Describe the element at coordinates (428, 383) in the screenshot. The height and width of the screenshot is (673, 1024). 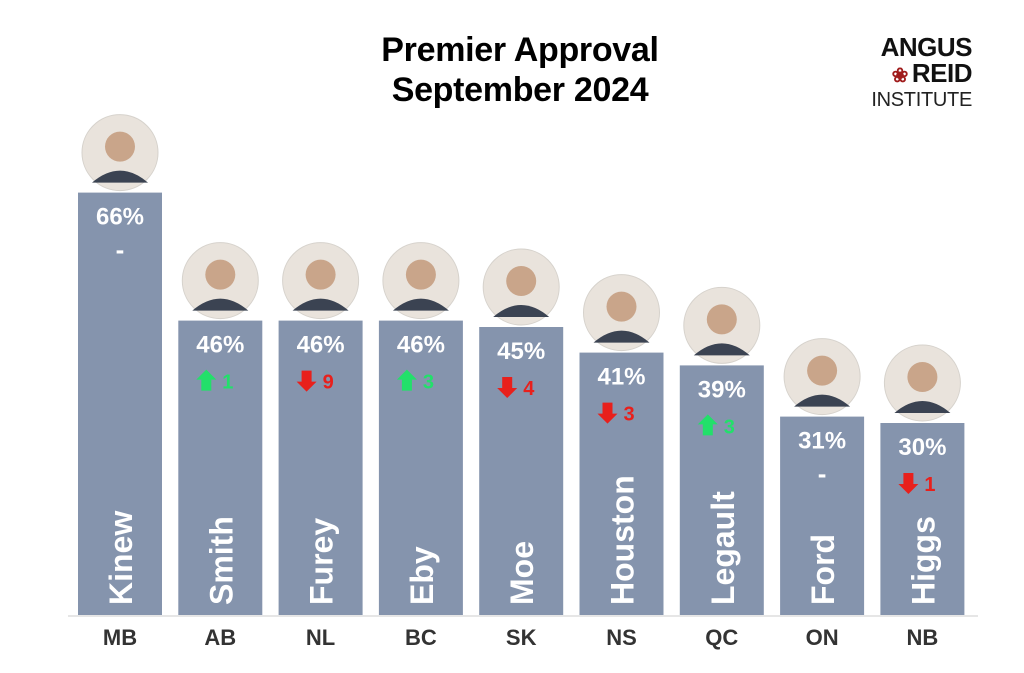
I see `change-label-bc: 3` at that location.